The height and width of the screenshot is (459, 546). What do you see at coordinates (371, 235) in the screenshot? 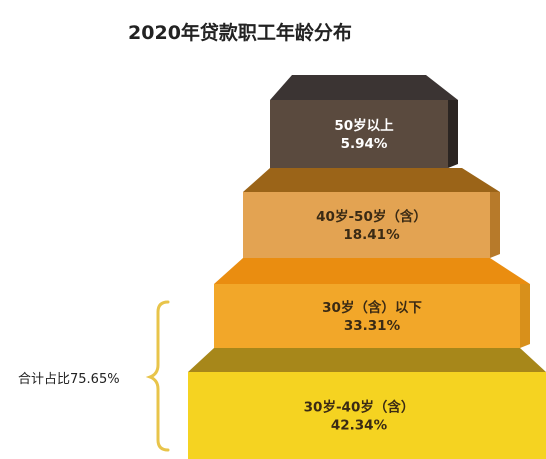
I see `tier-value-label-1: 18.41%` at bounding box center [371, 235].